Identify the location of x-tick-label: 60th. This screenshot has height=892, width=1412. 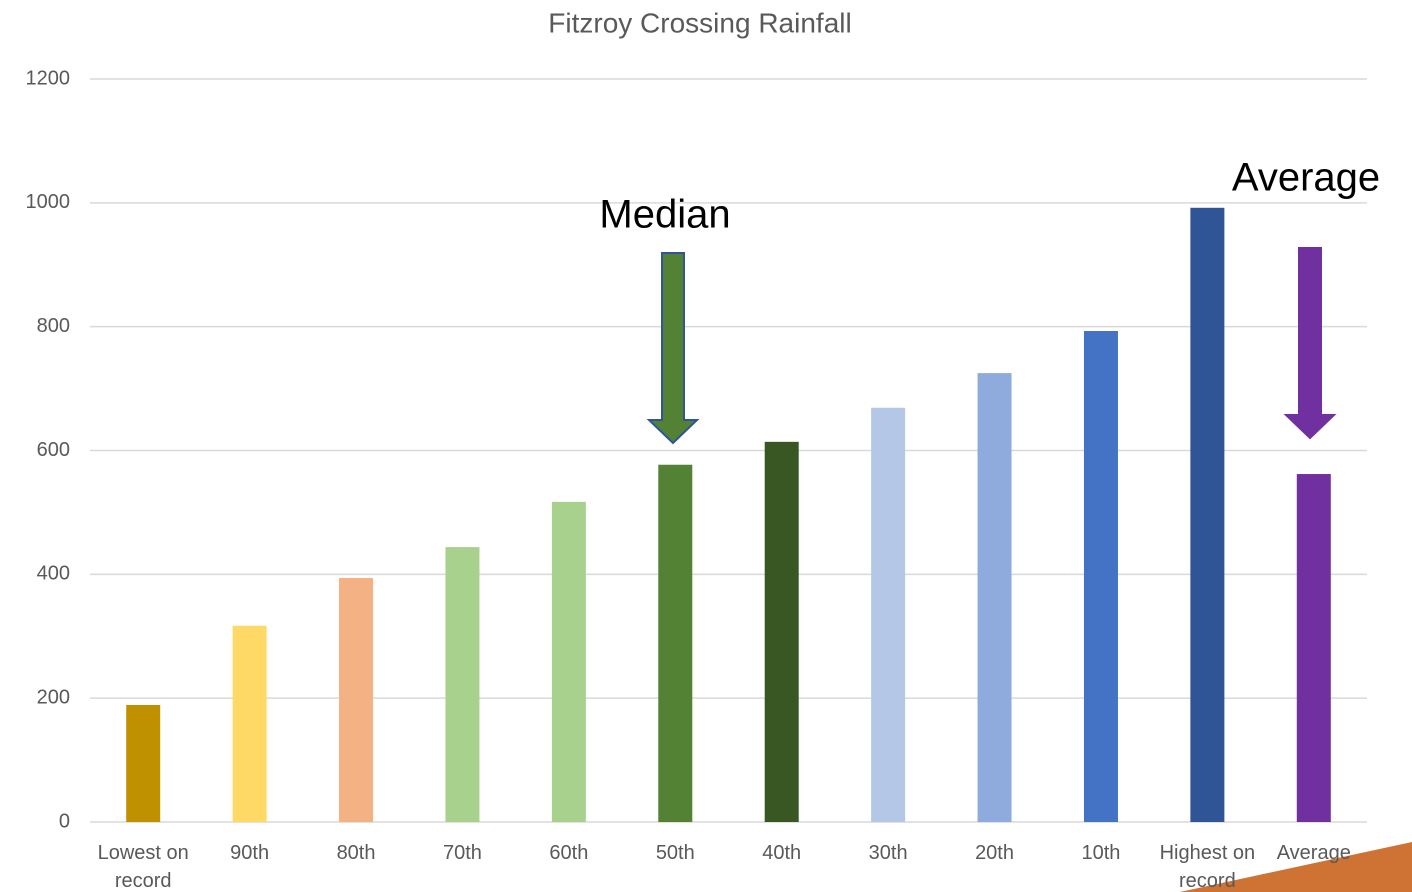
(569, 853).